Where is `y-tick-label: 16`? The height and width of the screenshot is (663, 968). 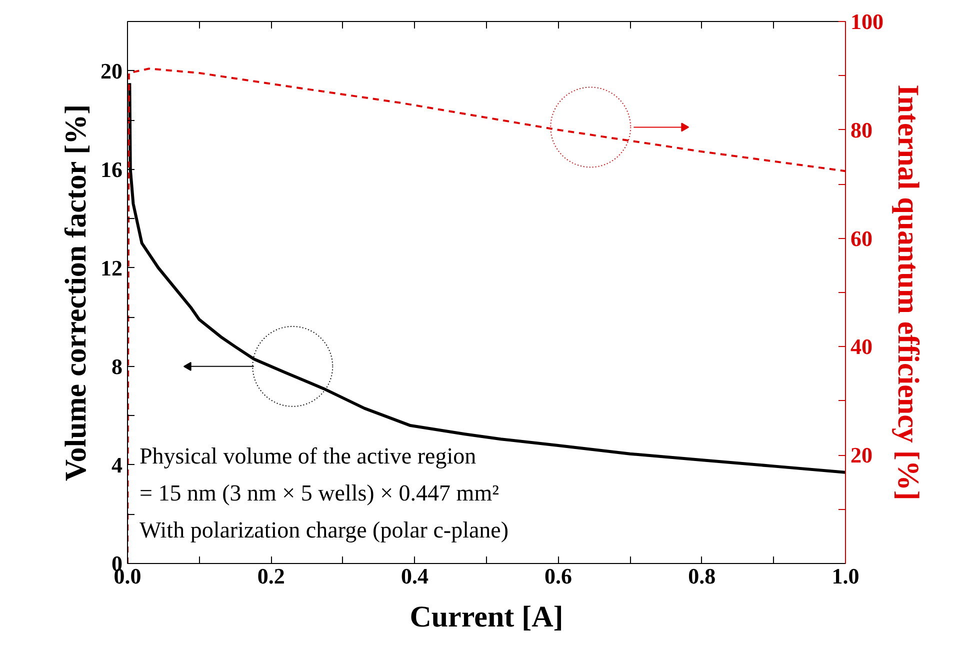 y-tick-label: 16 is located at coordinates (111, 169).